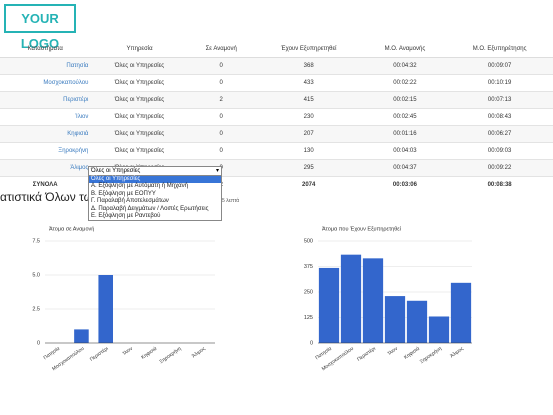 The width and height of the screenshot is (553, 415). What do you see at coordinates (45, 66) in the screenshot?
I see `table-cell: Πατησία` at bounding box center [45, 66].